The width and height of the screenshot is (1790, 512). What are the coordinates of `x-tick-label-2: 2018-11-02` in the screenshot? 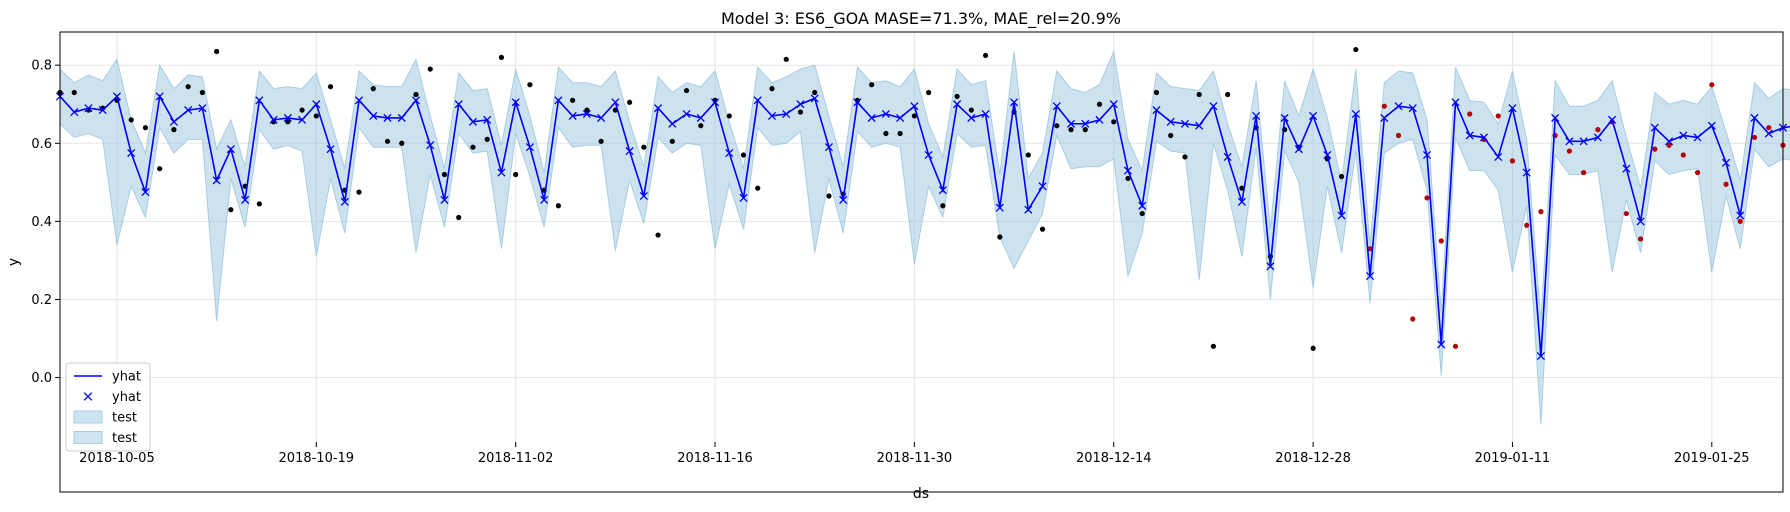 It's located at (516, 458).